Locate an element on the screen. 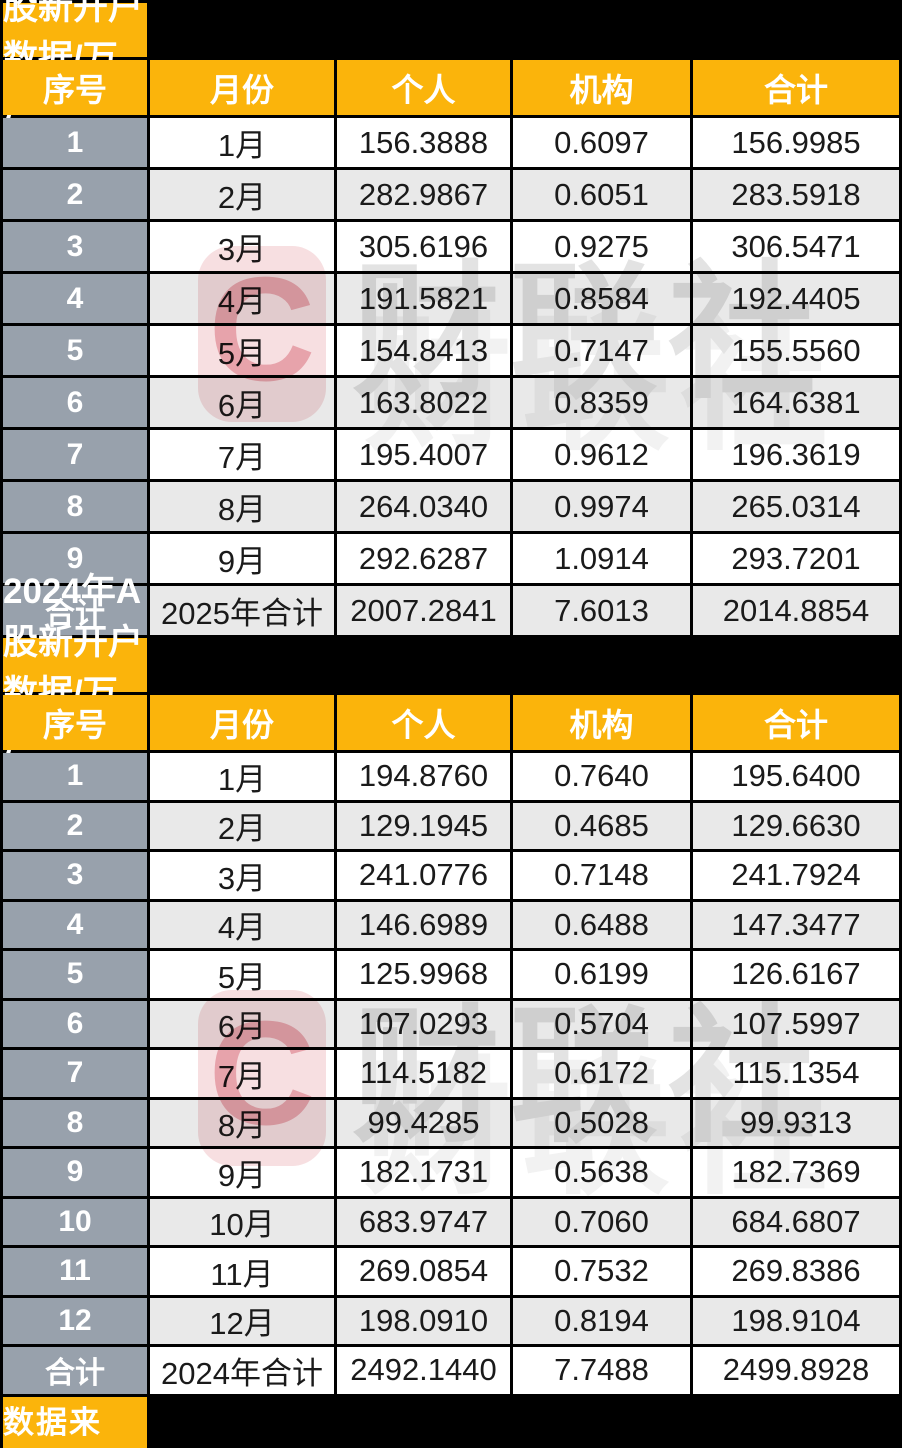  value-cell: 198.0910 is located at coordinates (423, 1320).